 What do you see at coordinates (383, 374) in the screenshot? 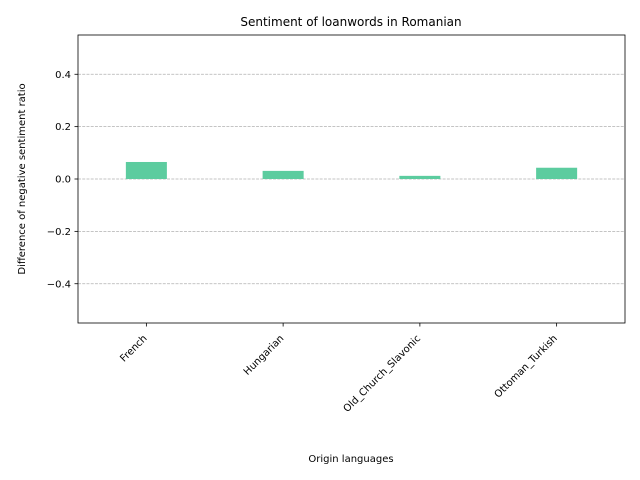
I see `x-tick-label: Old_Church_Slavonic` at bounding box center [383, 374].